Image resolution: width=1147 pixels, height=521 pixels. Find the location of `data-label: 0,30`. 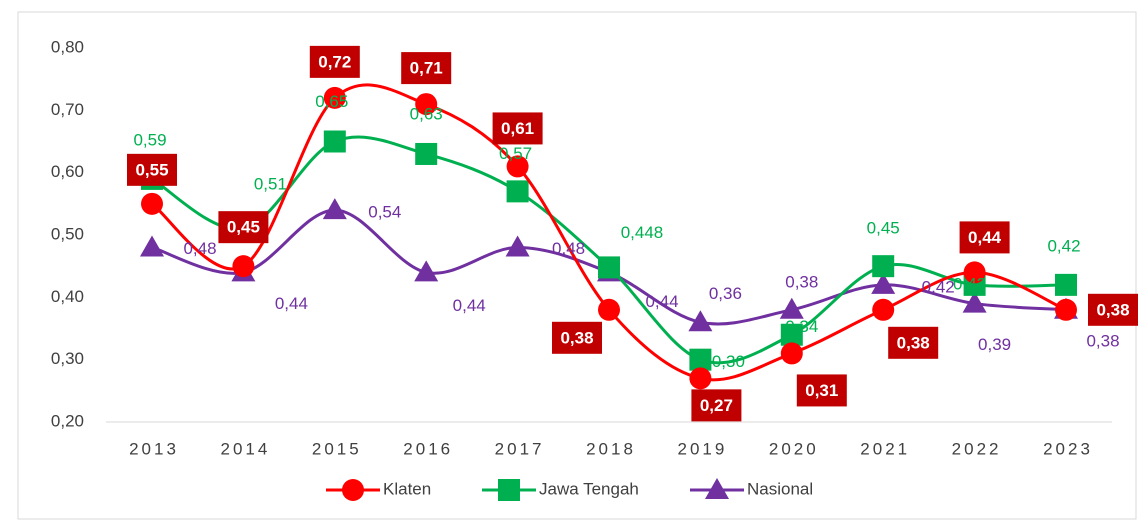

data-label: 0,30 is located at coordinates (728, 361).